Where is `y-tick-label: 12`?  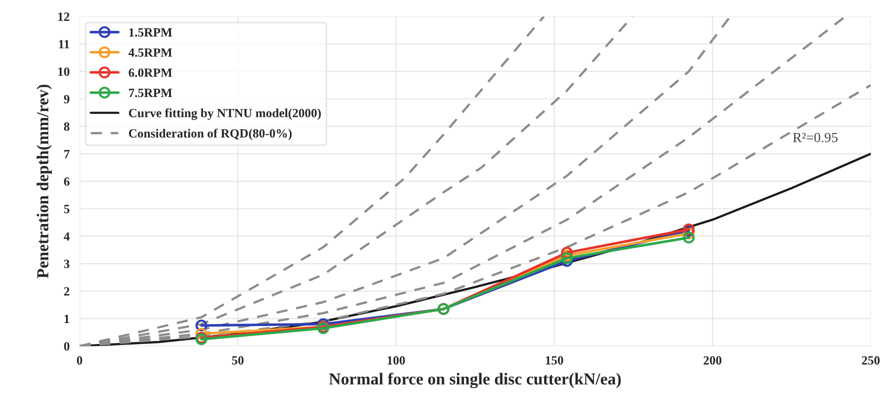 y-tick-label: 12 is located at coordinates (64, 16).